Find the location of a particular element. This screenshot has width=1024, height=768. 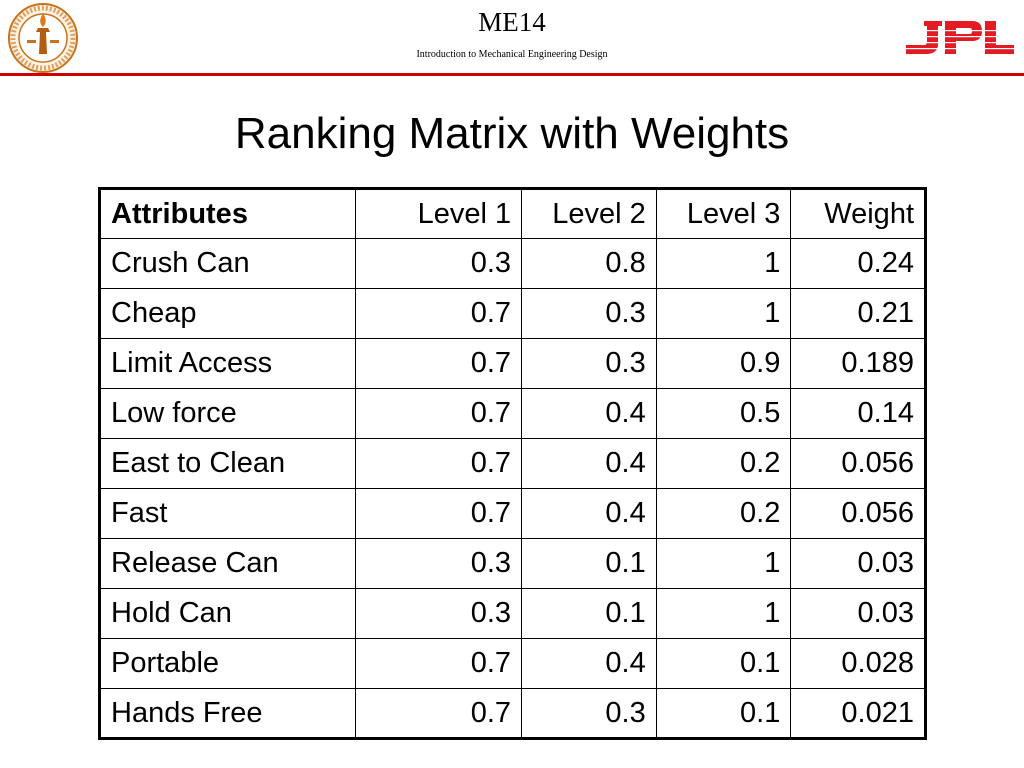

table-row: East to Clean 0.7 0.4 0.2 0.056 is located at coordinates (512, 463).